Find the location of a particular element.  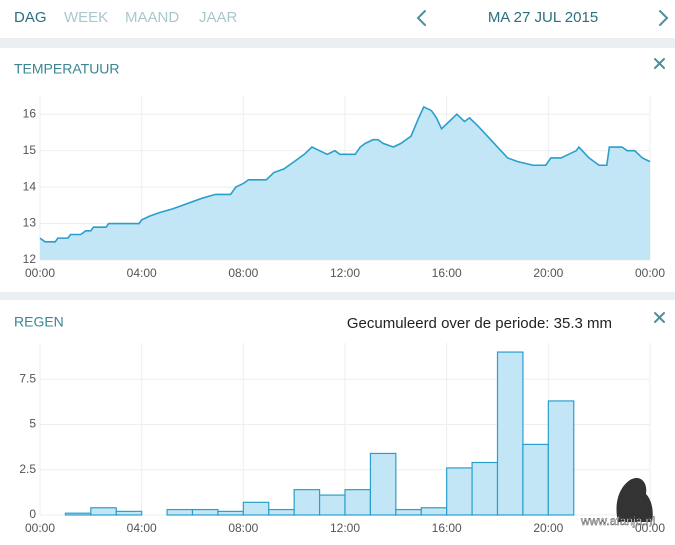

card-title: REGEN is located at coordinates (39, 322).